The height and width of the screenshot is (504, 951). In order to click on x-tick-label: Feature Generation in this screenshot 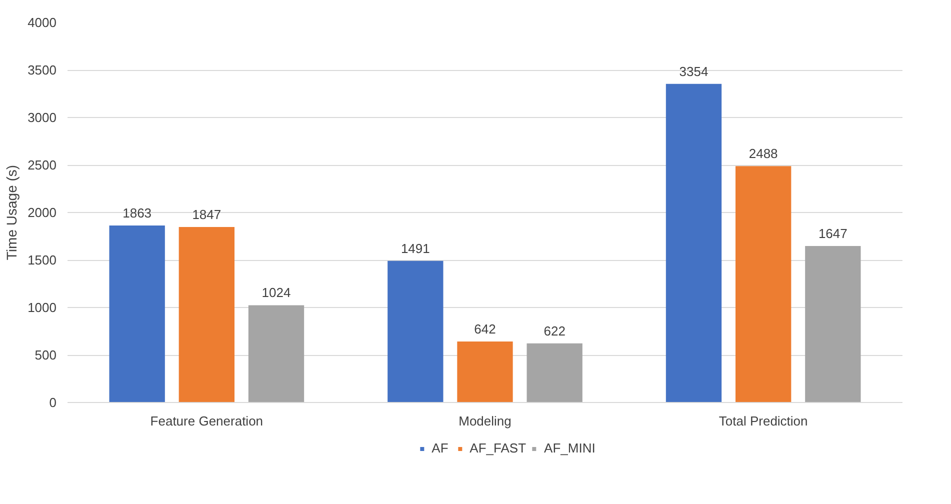, I will do `click(207, 421)`.